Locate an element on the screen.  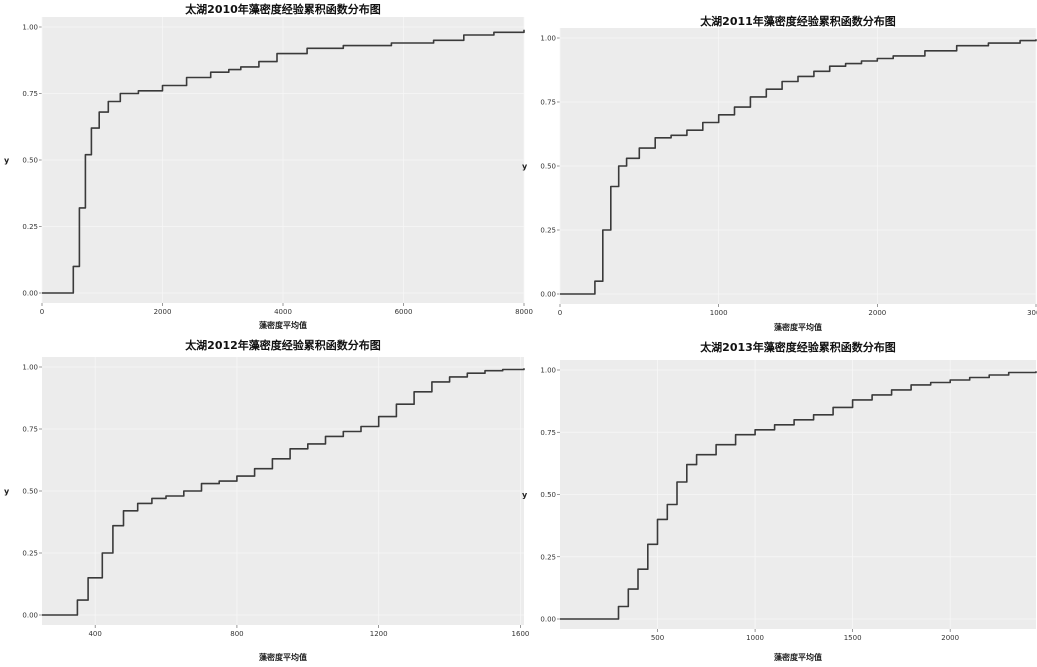
chart-title: 太湖2013年藻密度经验累积函数分布图 is located at coordinates (797, 347).